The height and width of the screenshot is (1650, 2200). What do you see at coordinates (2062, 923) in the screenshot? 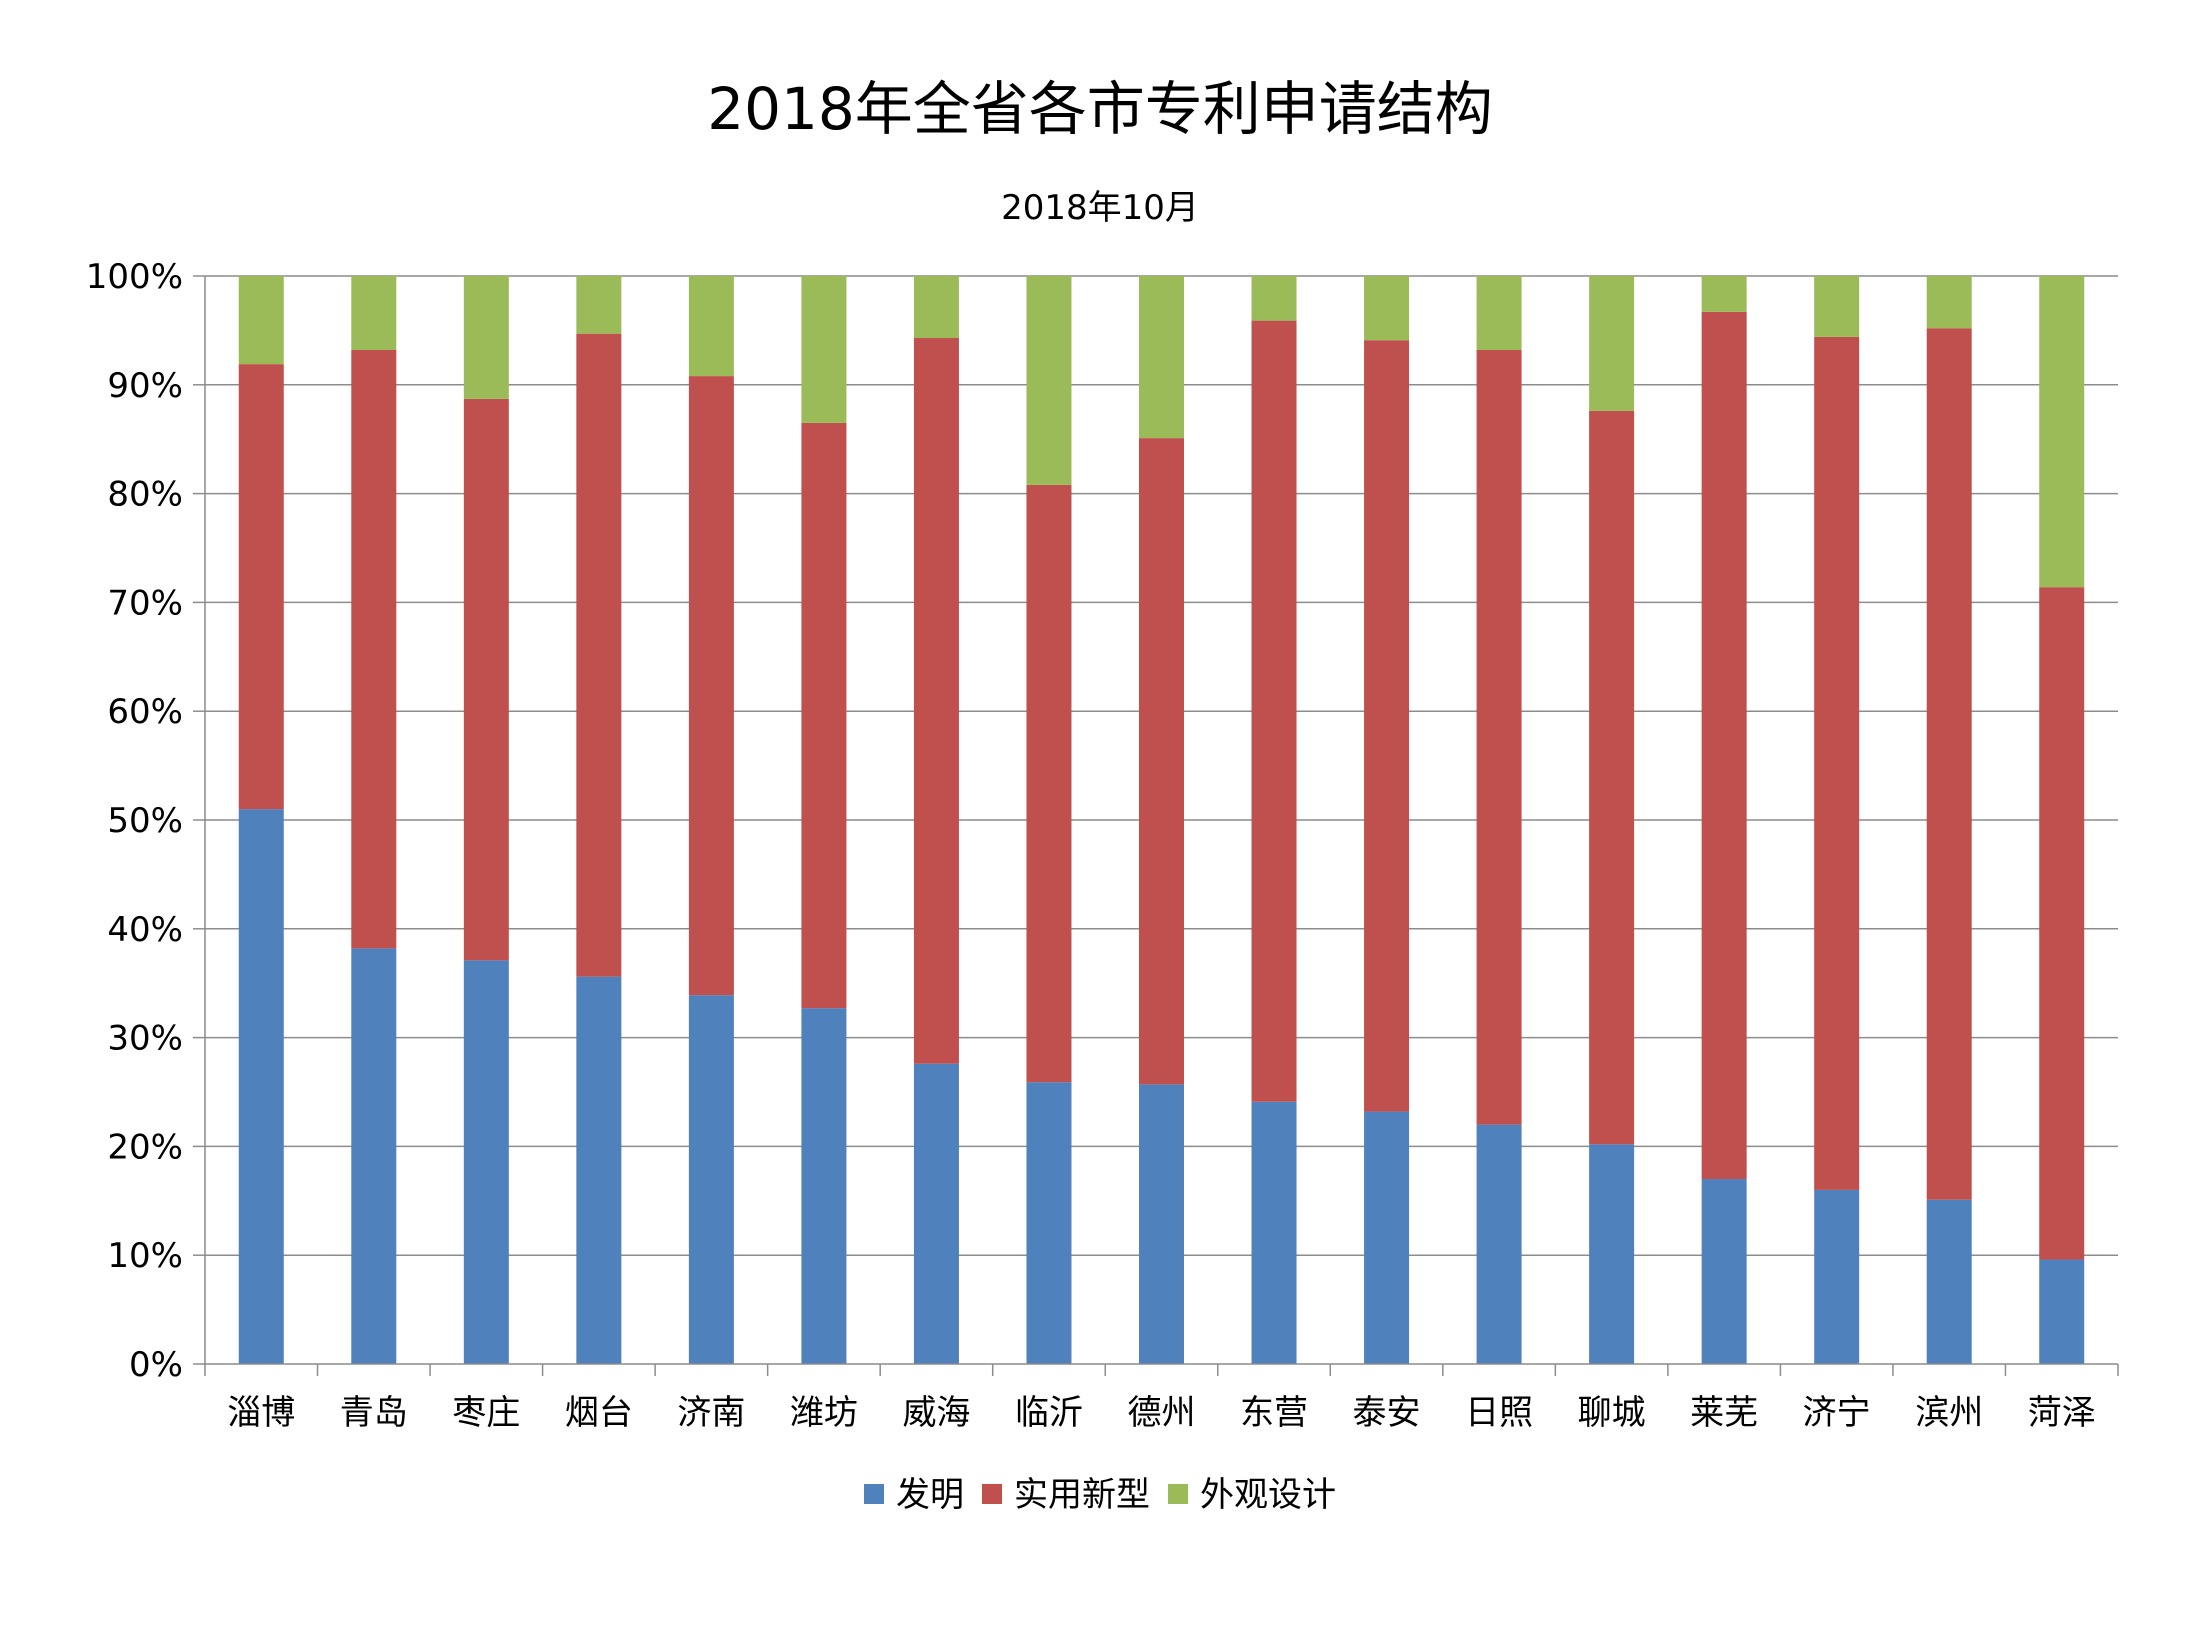
I see `bar-实用新型-菏泽` at bounding box center [2062, 923].